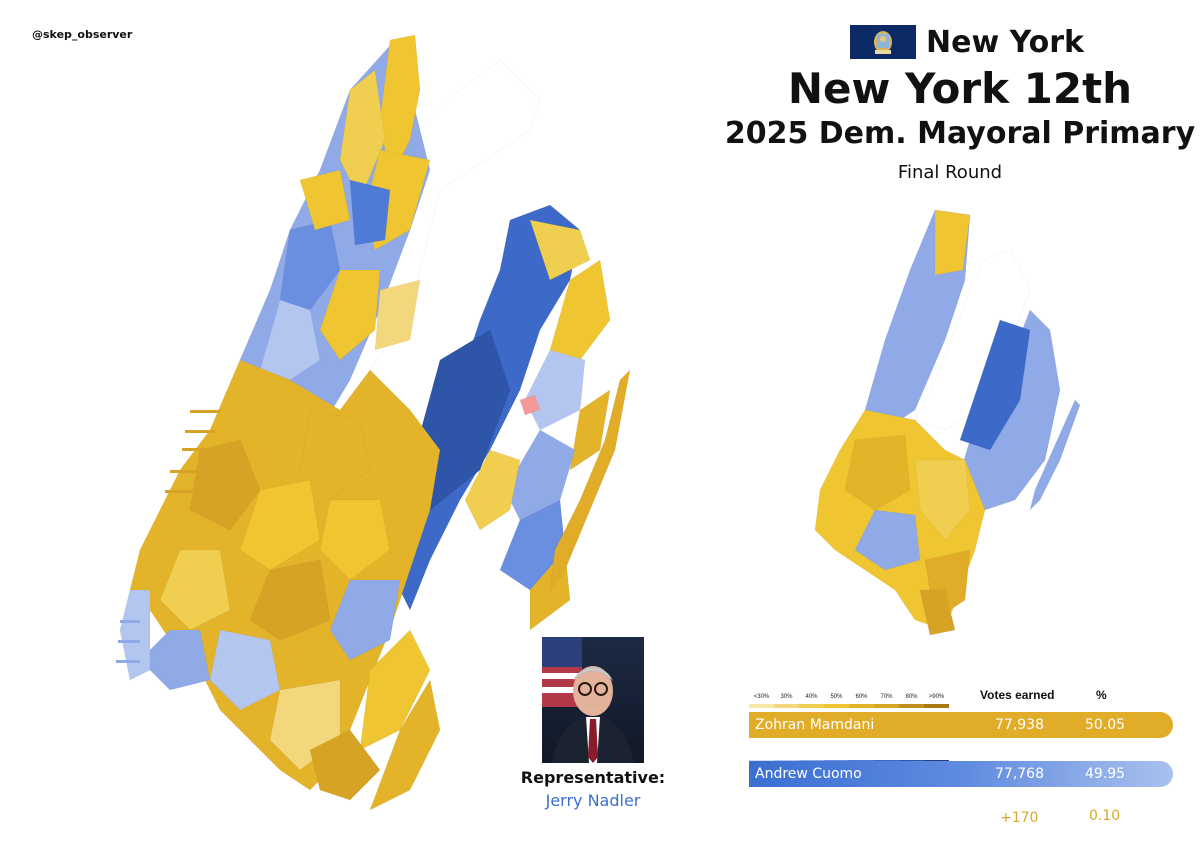 The height and width of the screenshot is (849, 1200). What do you see at coordinates (936, 701) in the screenshot?
I see `legend-bin: >90%` at bounding box center [936, 701].